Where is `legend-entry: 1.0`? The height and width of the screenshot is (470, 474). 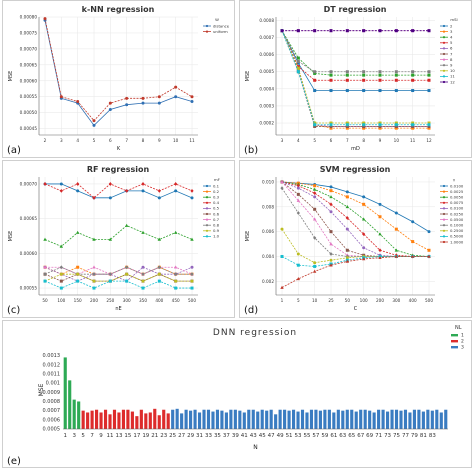
legend-entry: 1.0 is located at coordinates (216, 236).